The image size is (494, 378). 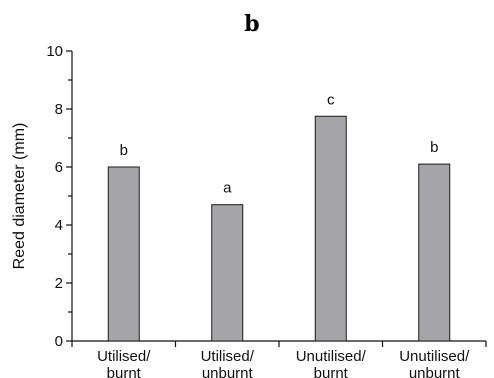 I want to click on y-tick-label: 2, so click(x=59, y=283).